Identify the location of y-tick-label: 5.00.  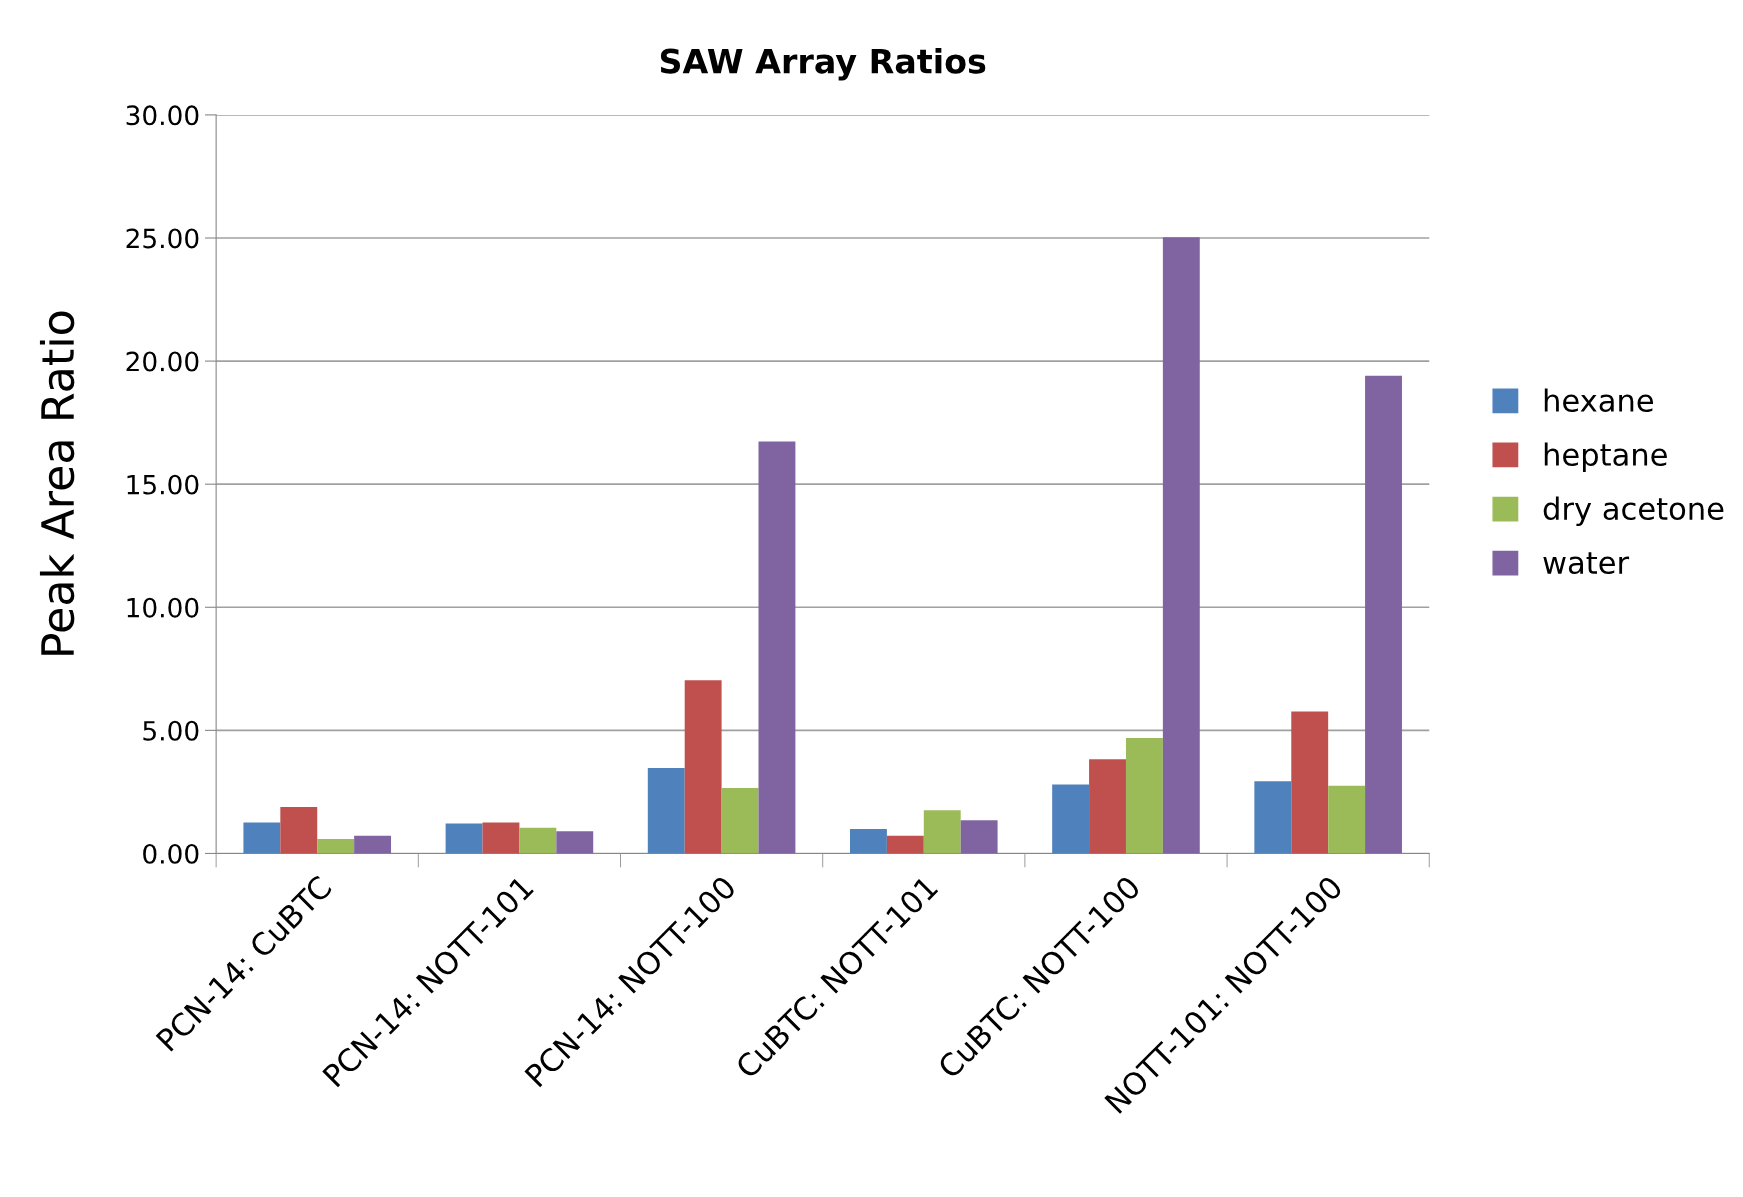
(171, 730).